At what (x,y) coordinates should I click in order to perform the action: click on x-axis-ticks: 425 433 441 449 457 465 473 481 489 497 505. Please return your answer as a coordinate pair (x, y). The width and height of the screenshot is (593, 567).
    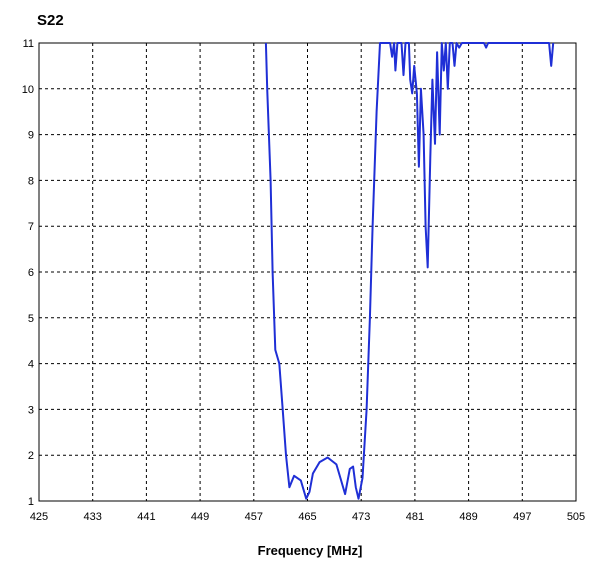
    Looking at the image, I should click on (307, 517).